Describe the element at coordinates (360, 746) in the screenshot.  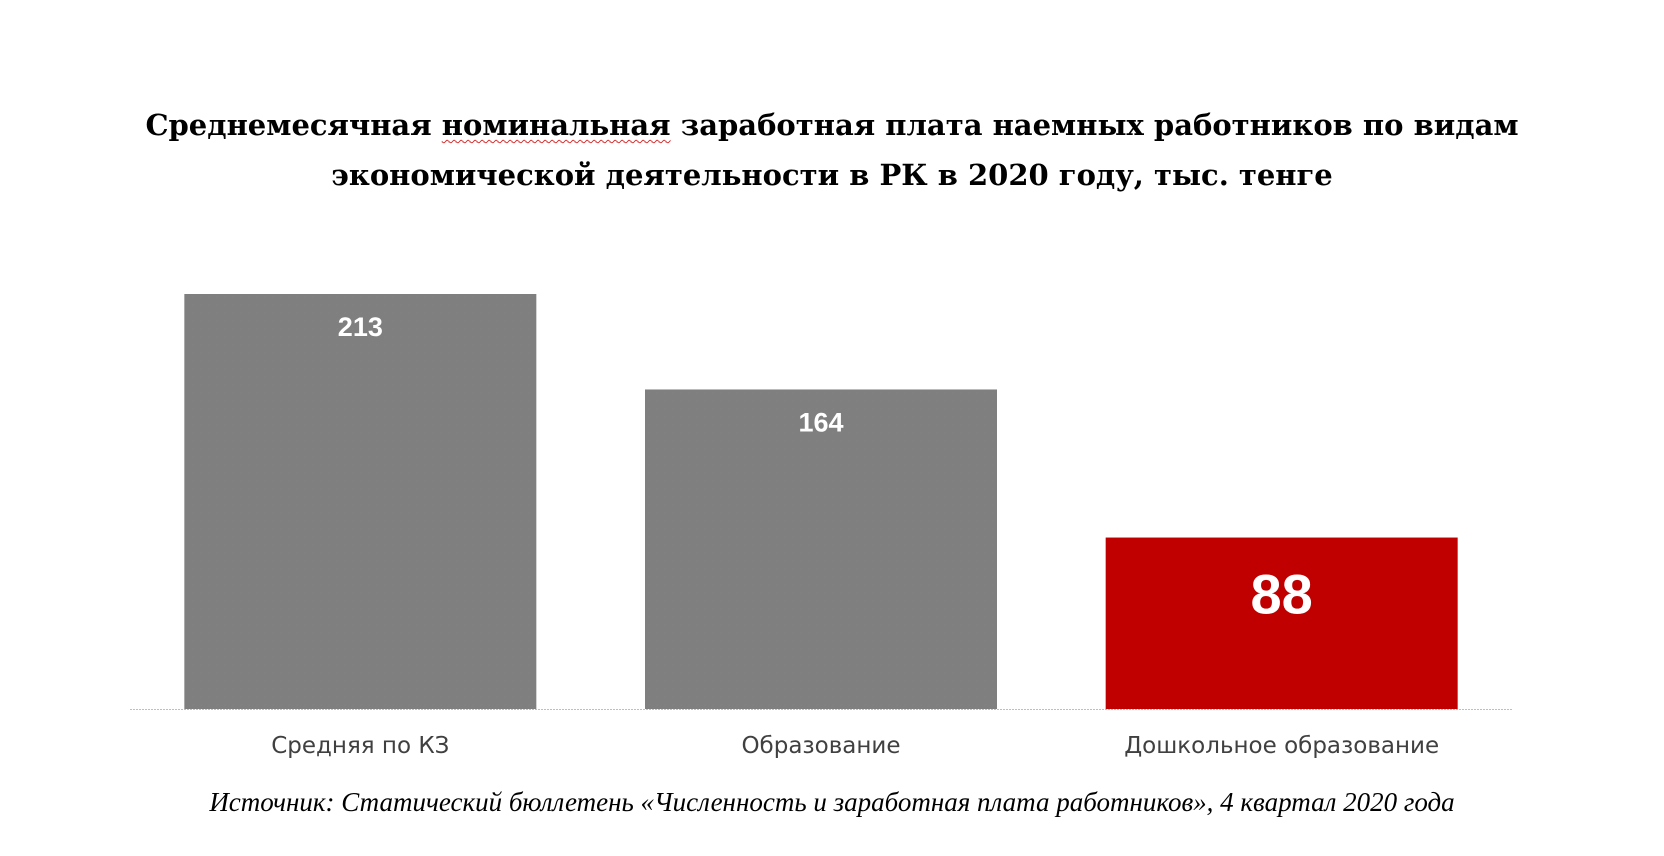
I see `x-tick-label-1: Средняя по КЗ` at that location.